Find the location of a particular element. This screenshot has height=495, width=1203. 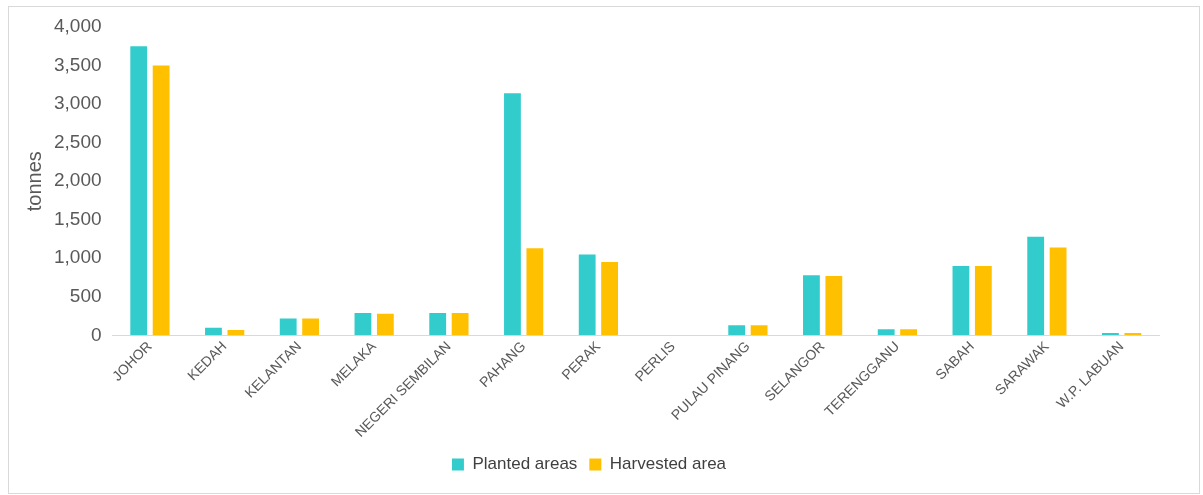

y-tick-label: 2,500 is located at coordinates (78, 141).